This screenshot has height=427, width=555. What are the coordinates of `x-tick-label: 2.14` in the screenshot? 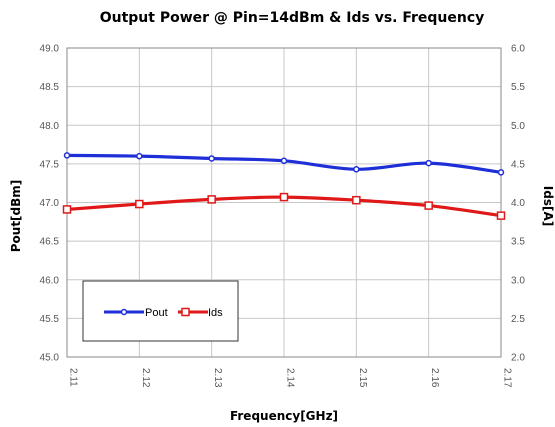 It's located at (290, 378).